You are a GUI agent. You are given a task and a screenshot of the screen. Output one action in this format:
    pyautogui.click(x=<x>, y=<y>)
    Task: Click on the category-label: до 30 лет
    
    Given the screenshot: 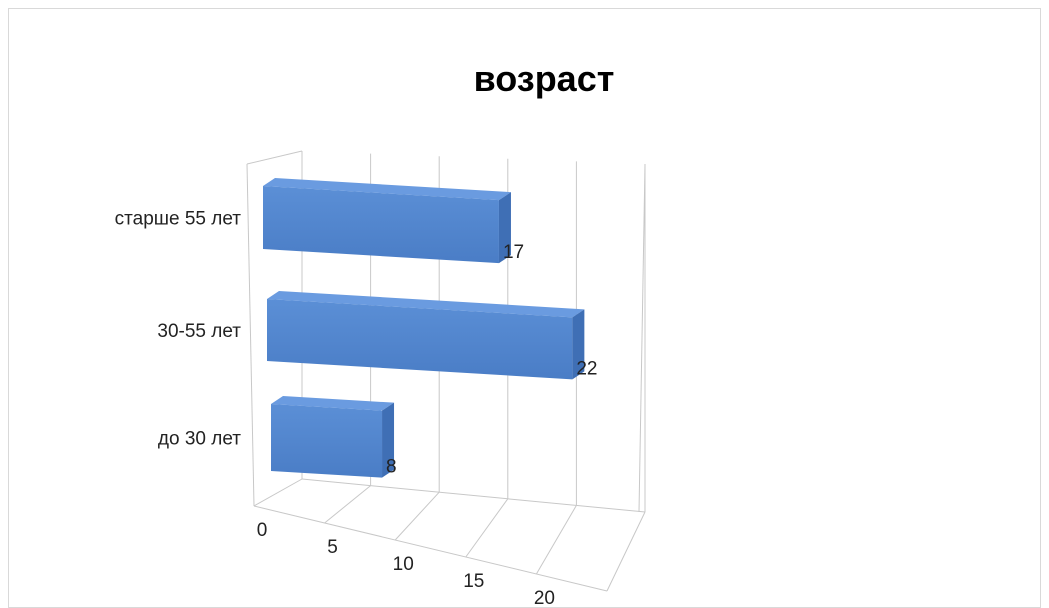 What is the action you would take?
    pyautogui.click(x=199, y=439)
    